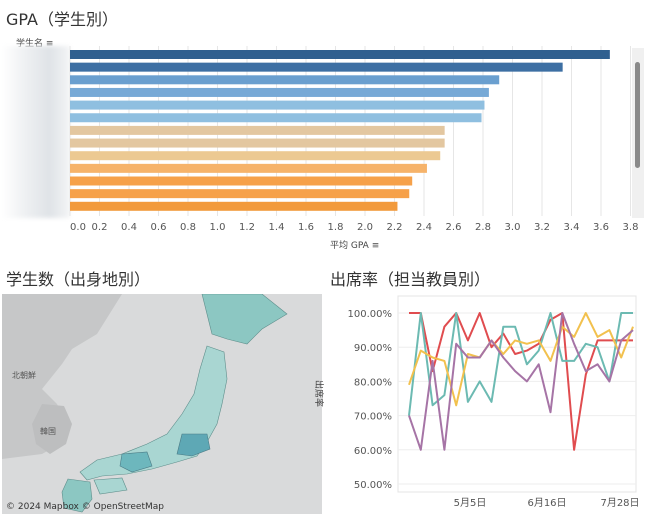 The image size is (650, 515). What do you see at coordinates (78, 227) in the screenshot?
I see `gpa-x-tick-label: 0.0` at bounding box center [78, 227].